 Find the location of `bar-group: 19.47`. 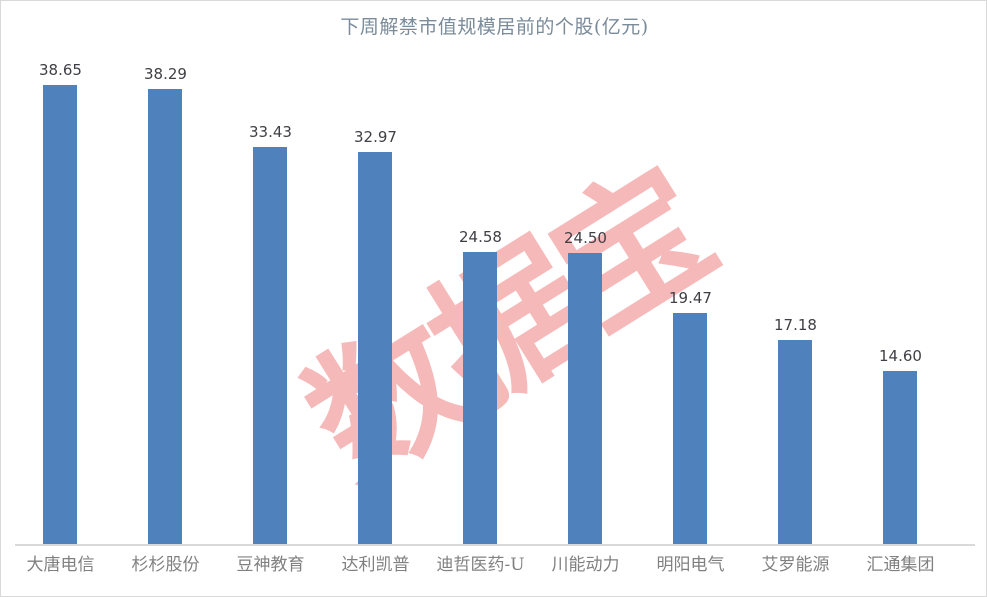

bar-group: 19.47 is located at coordinates (690, 299).